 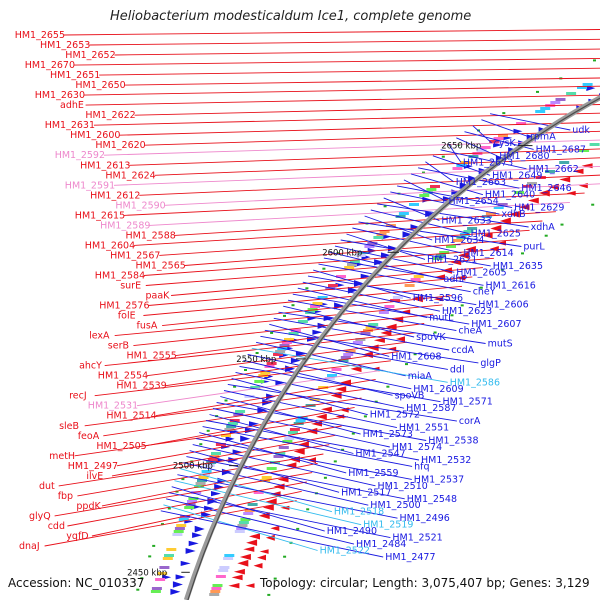 What do you see at coordinates (40, 516) in the screenshot?
I see `gene-label: glyQ` at bounding box center [40, 516].